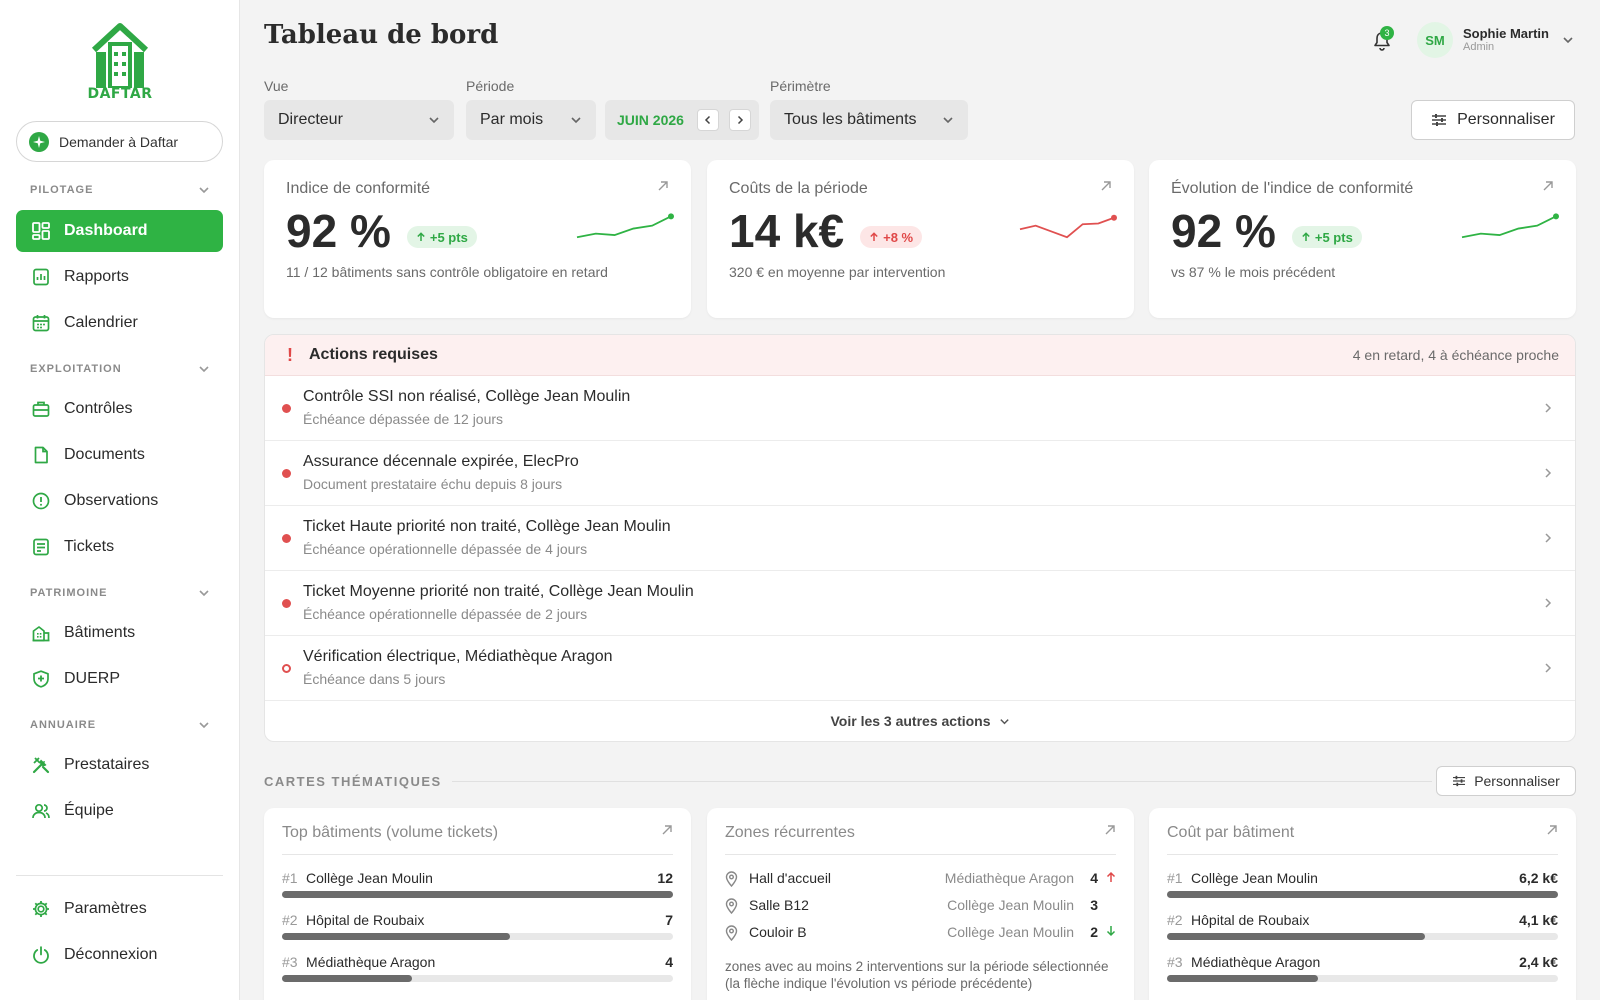 The height and width of the screenshot is (1000, 1600). What do you see at coordinates (787, 231) in the screenshot?
I see `kpi-value: 14 k€` at bounding box center [787, 231].